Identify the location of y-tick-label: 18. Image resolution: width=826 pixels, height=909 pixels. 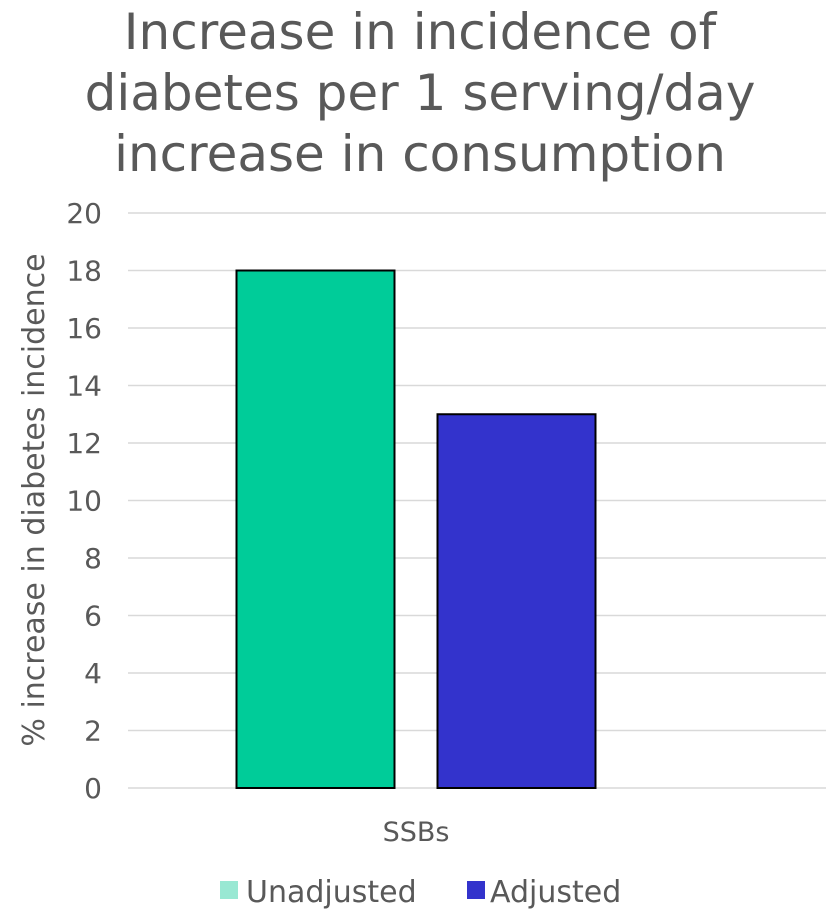
(84, 271).